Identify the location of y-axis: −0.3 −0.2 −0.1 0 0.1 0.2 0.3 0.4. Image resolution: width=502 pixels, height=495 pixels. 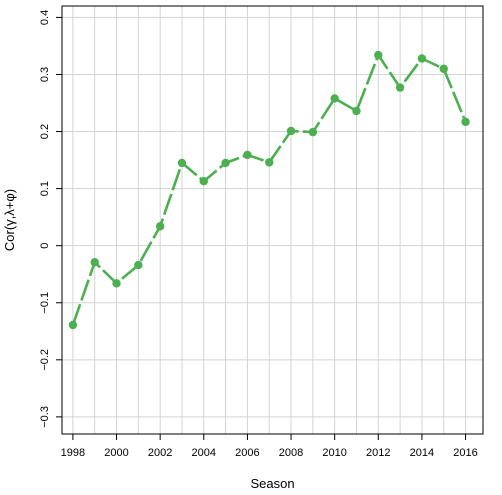
(50, 219).